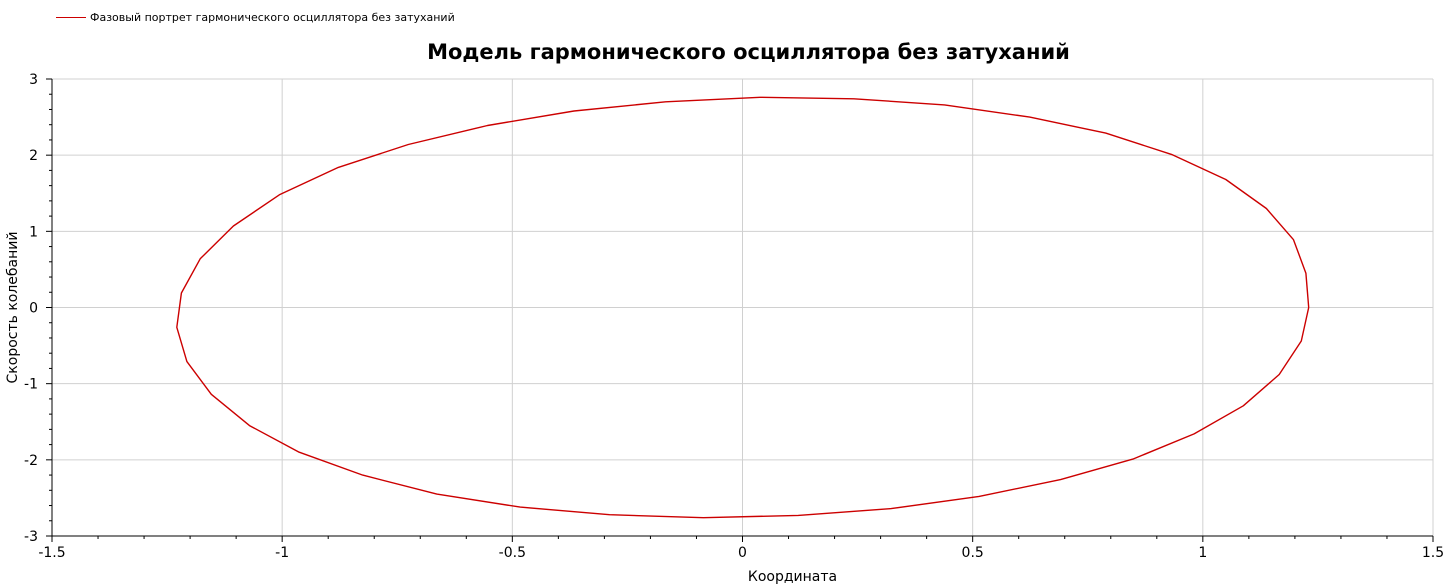 This screenshot has width=1445, height=586. What do you see at coordinates (973, 553) in the screenshot?
I see `x-tick-label: 0.5` at bounding box center [973, 553].